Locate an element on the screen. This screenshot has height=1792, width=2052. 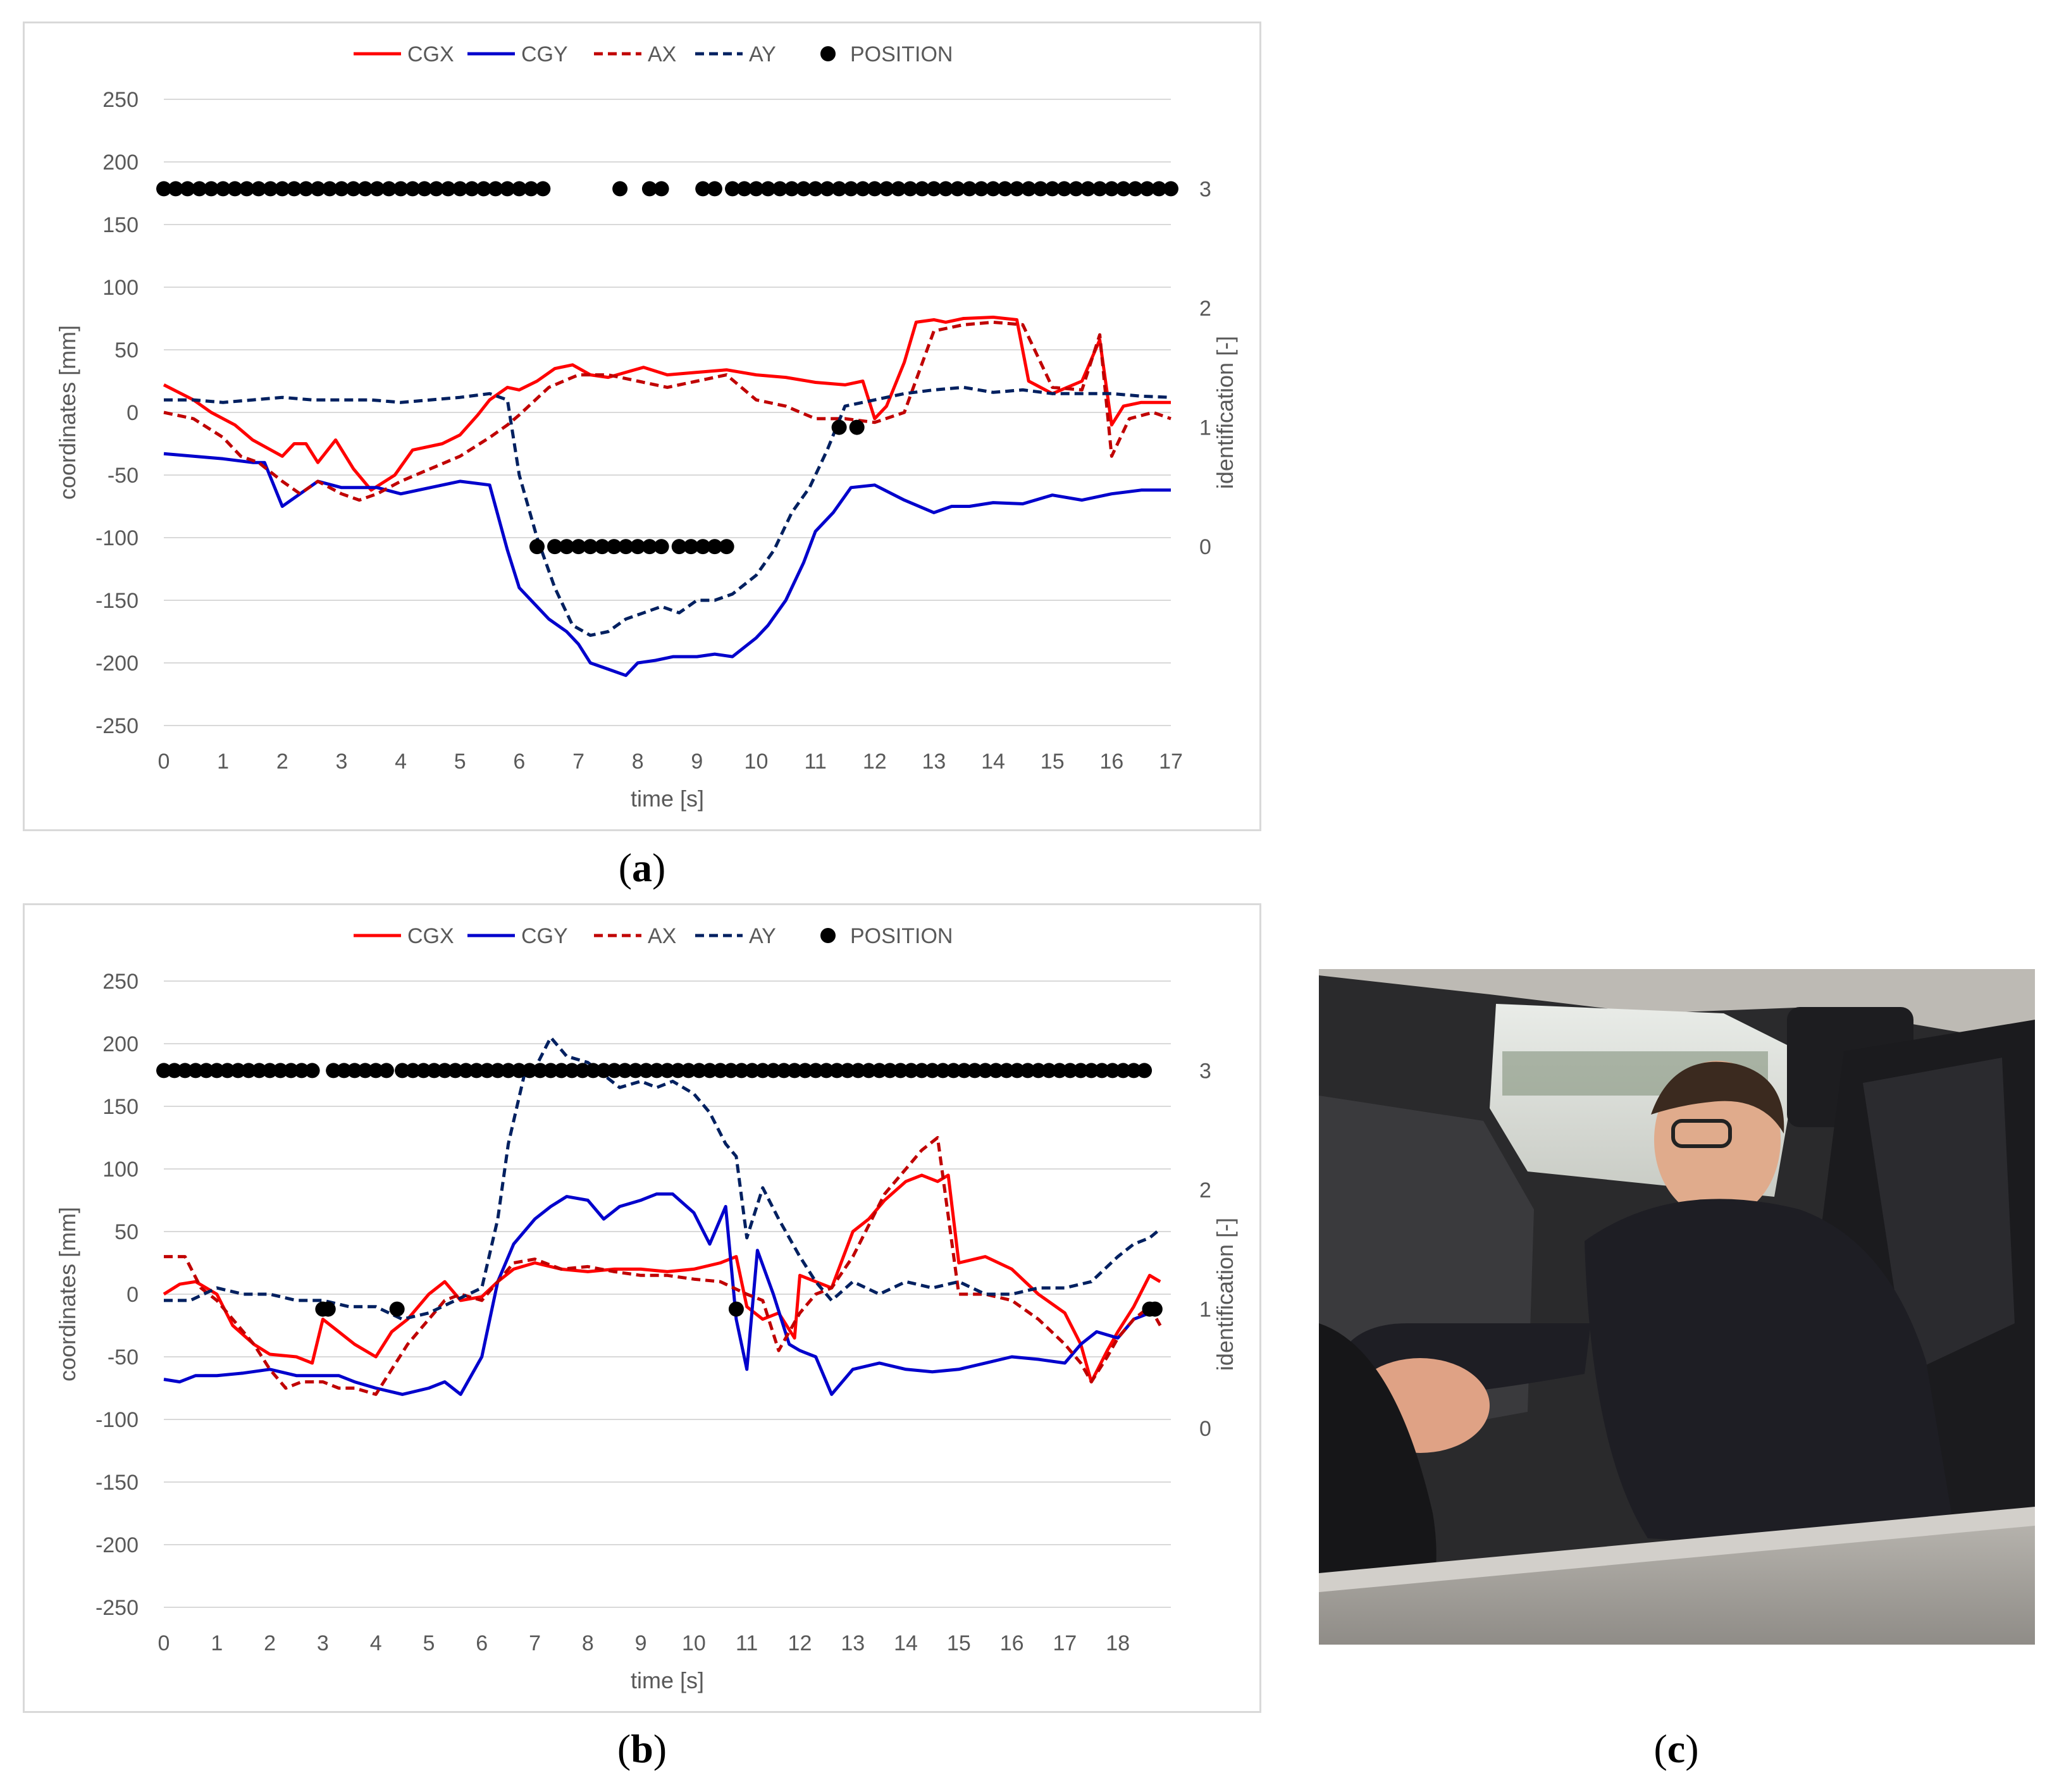
y-tick-label: 0 is located at coordinates (133, 1295).